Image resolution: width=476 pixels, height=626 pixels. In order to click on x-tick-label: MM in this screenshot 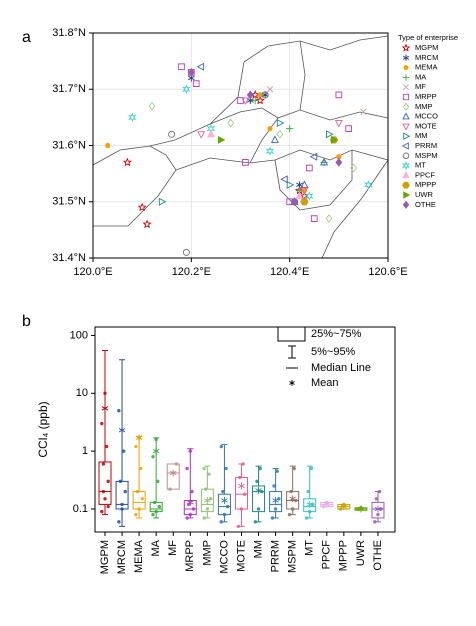, I will do `click(258, 549)`.